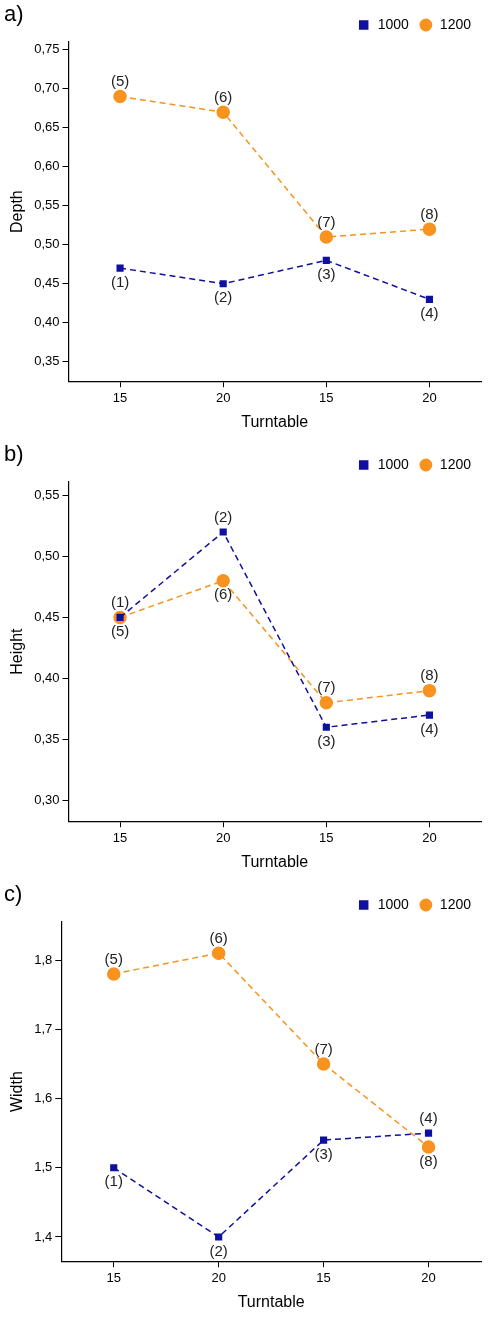 This screenshot has height=1330, width=501. What do you see at coordinates (47, 166) in the screenshot?
I see `y-tick-label: 0,60` at bounding box center [47, 166].